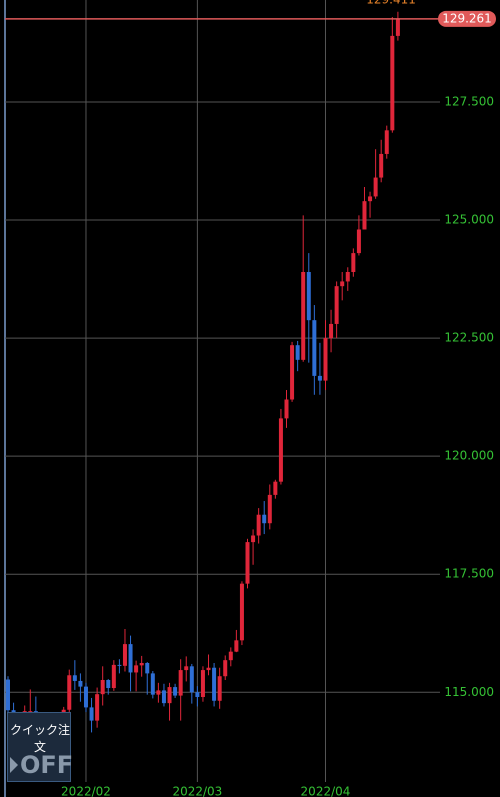  I want to click on y-tick-label: 127.500, so click(469, 102).